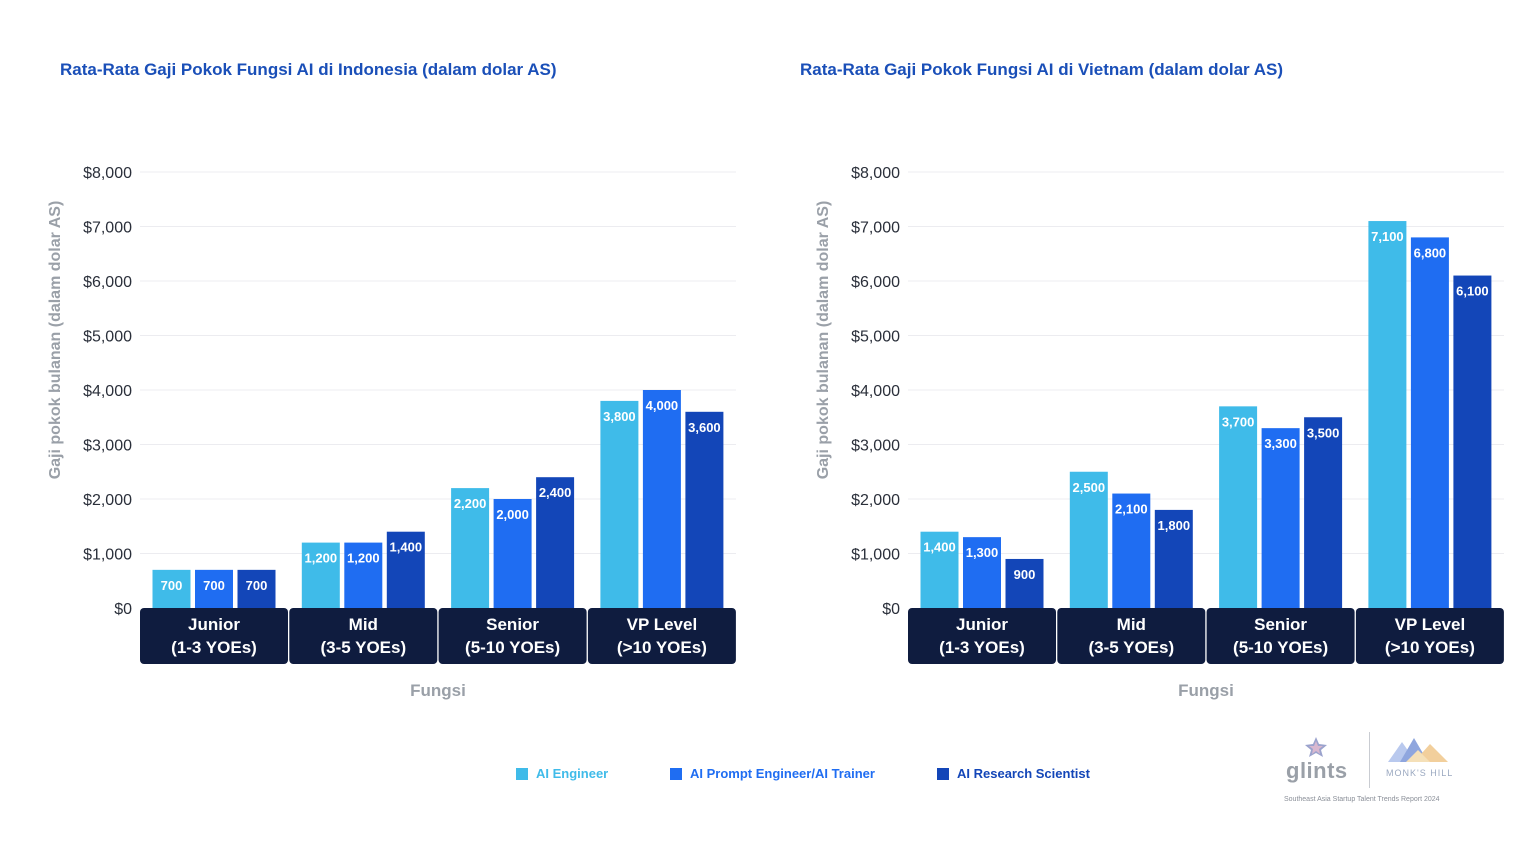 The image size is (1536, 864). I want to click on bar-value-label: 2,200, so click(470, 503).